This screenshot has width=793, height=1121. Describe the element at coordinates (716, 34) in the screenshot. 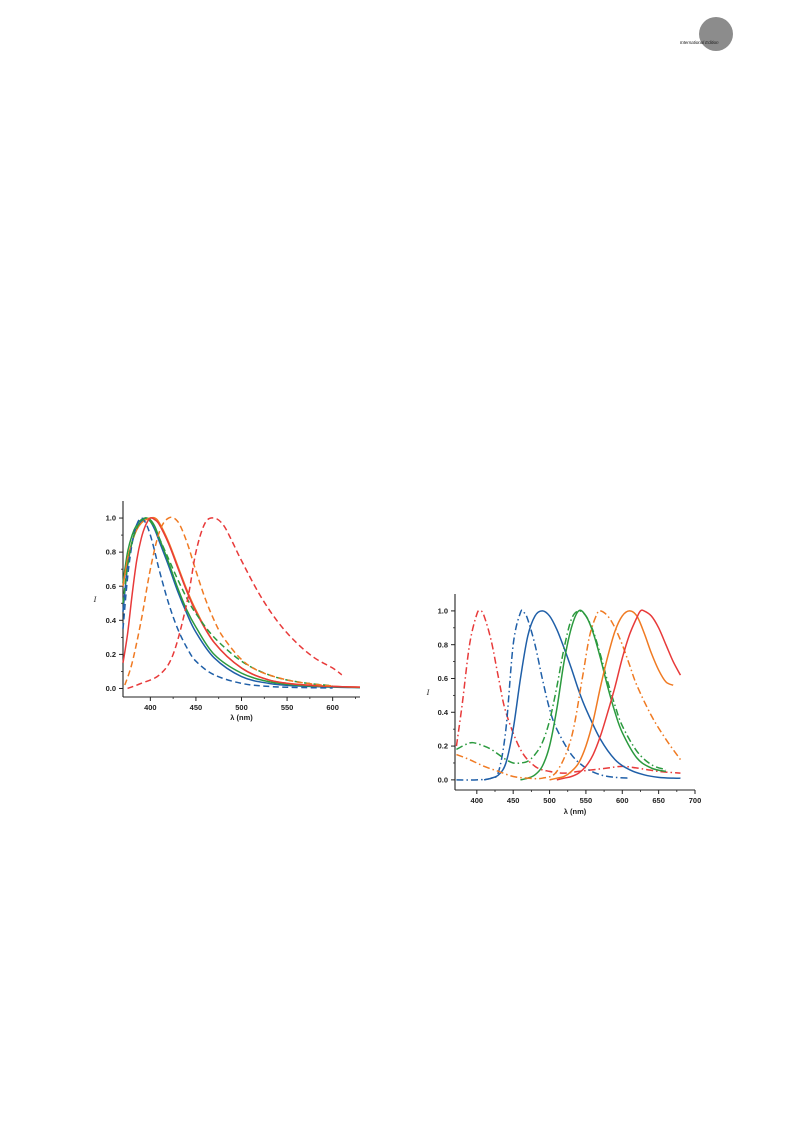

I see `journal-badge` at that location.